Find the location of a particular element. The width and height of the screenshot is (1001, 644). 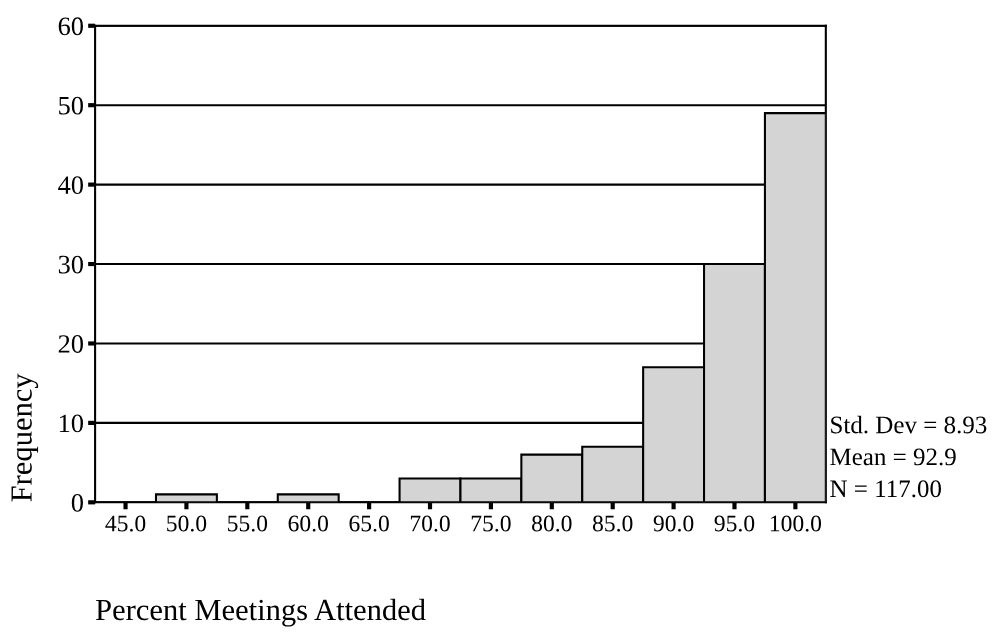

x-tick-label: 70.0 is located at coordinates (430, 523).